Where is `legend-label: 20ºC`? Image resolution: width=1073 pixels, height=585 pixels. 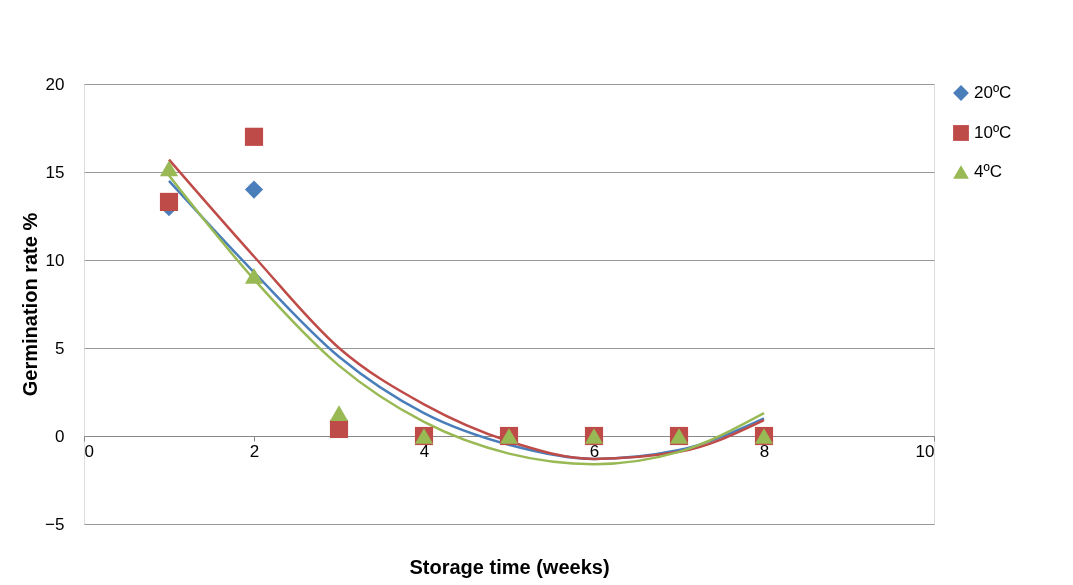
legend-label: 20ºC is located at coordinates (993, 92).